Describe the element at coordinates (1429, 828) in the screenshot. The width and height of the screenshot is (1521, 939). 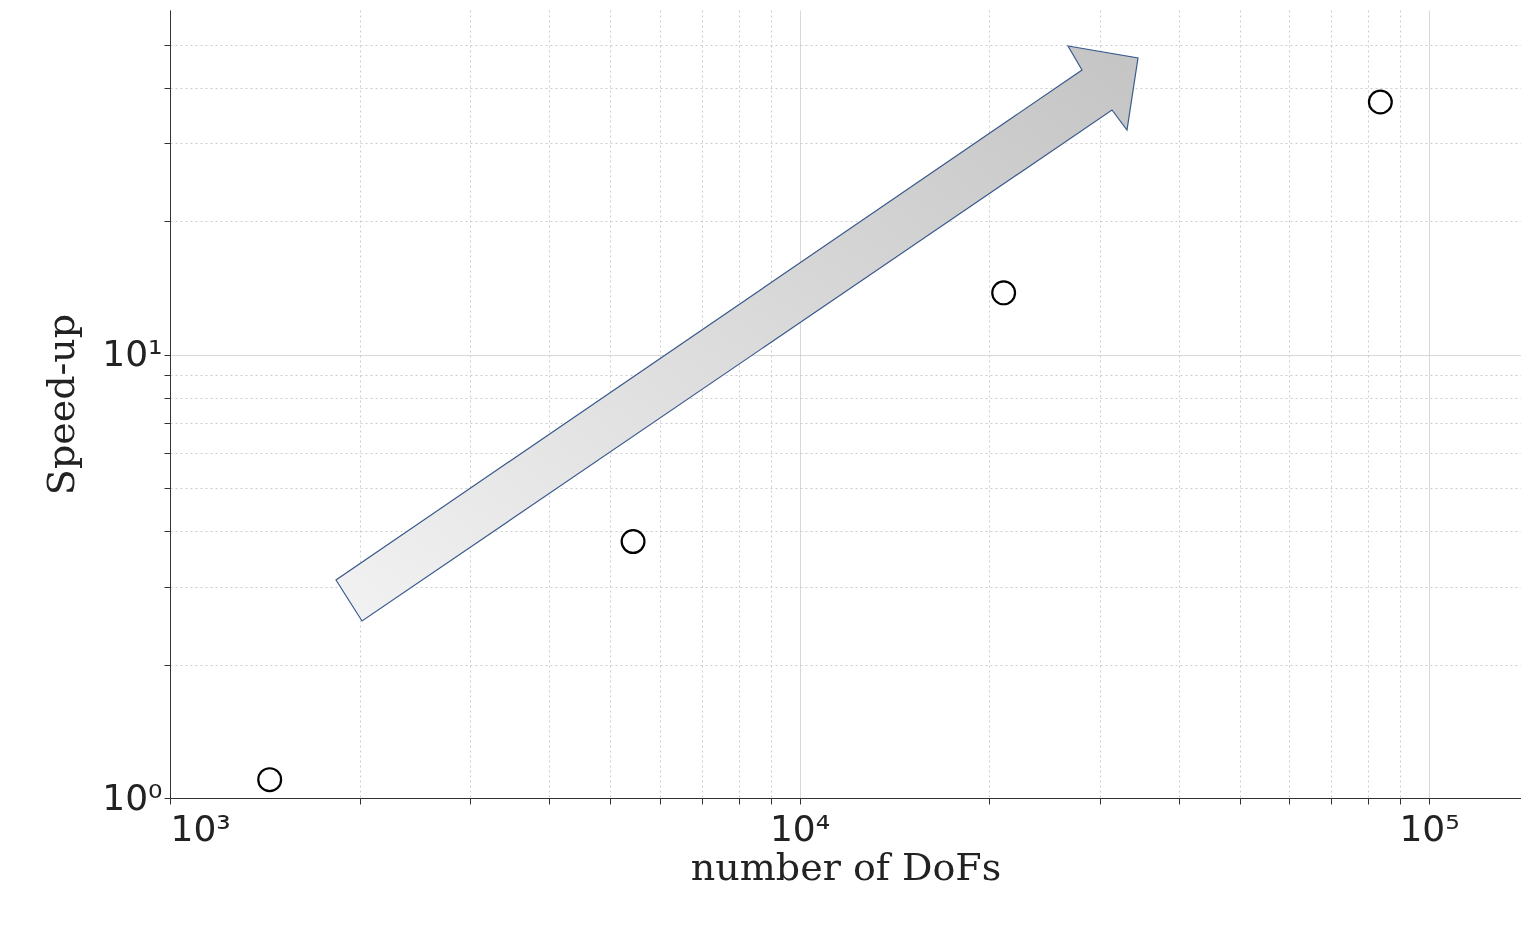
I see `x-tick-label: 10⁵` at that location.